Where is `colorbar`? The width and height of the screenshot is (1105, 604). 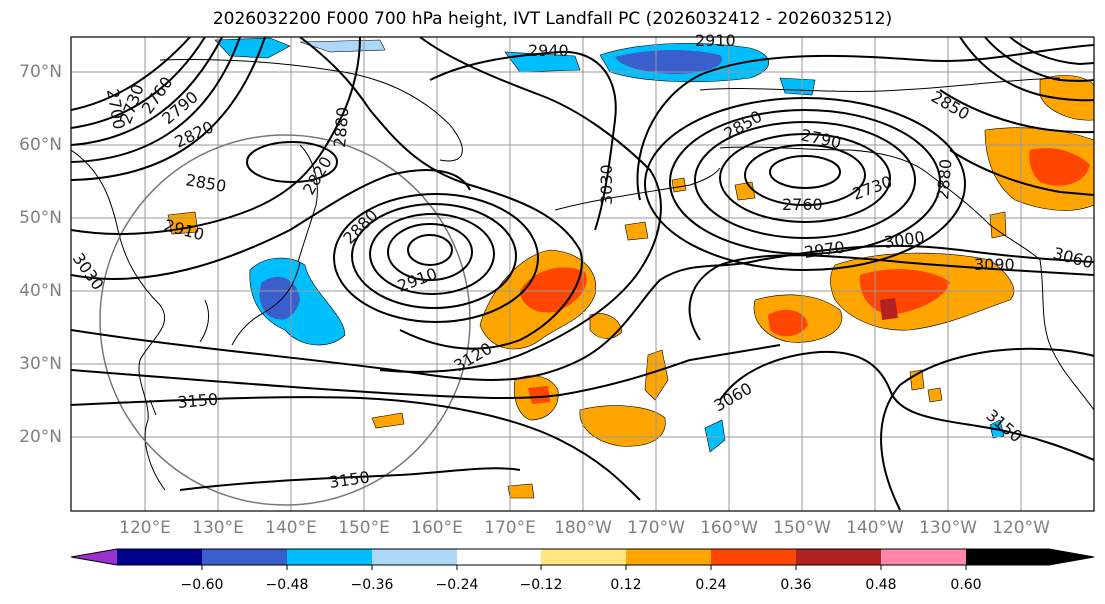
colorbar is located at coordinates (582, 559).